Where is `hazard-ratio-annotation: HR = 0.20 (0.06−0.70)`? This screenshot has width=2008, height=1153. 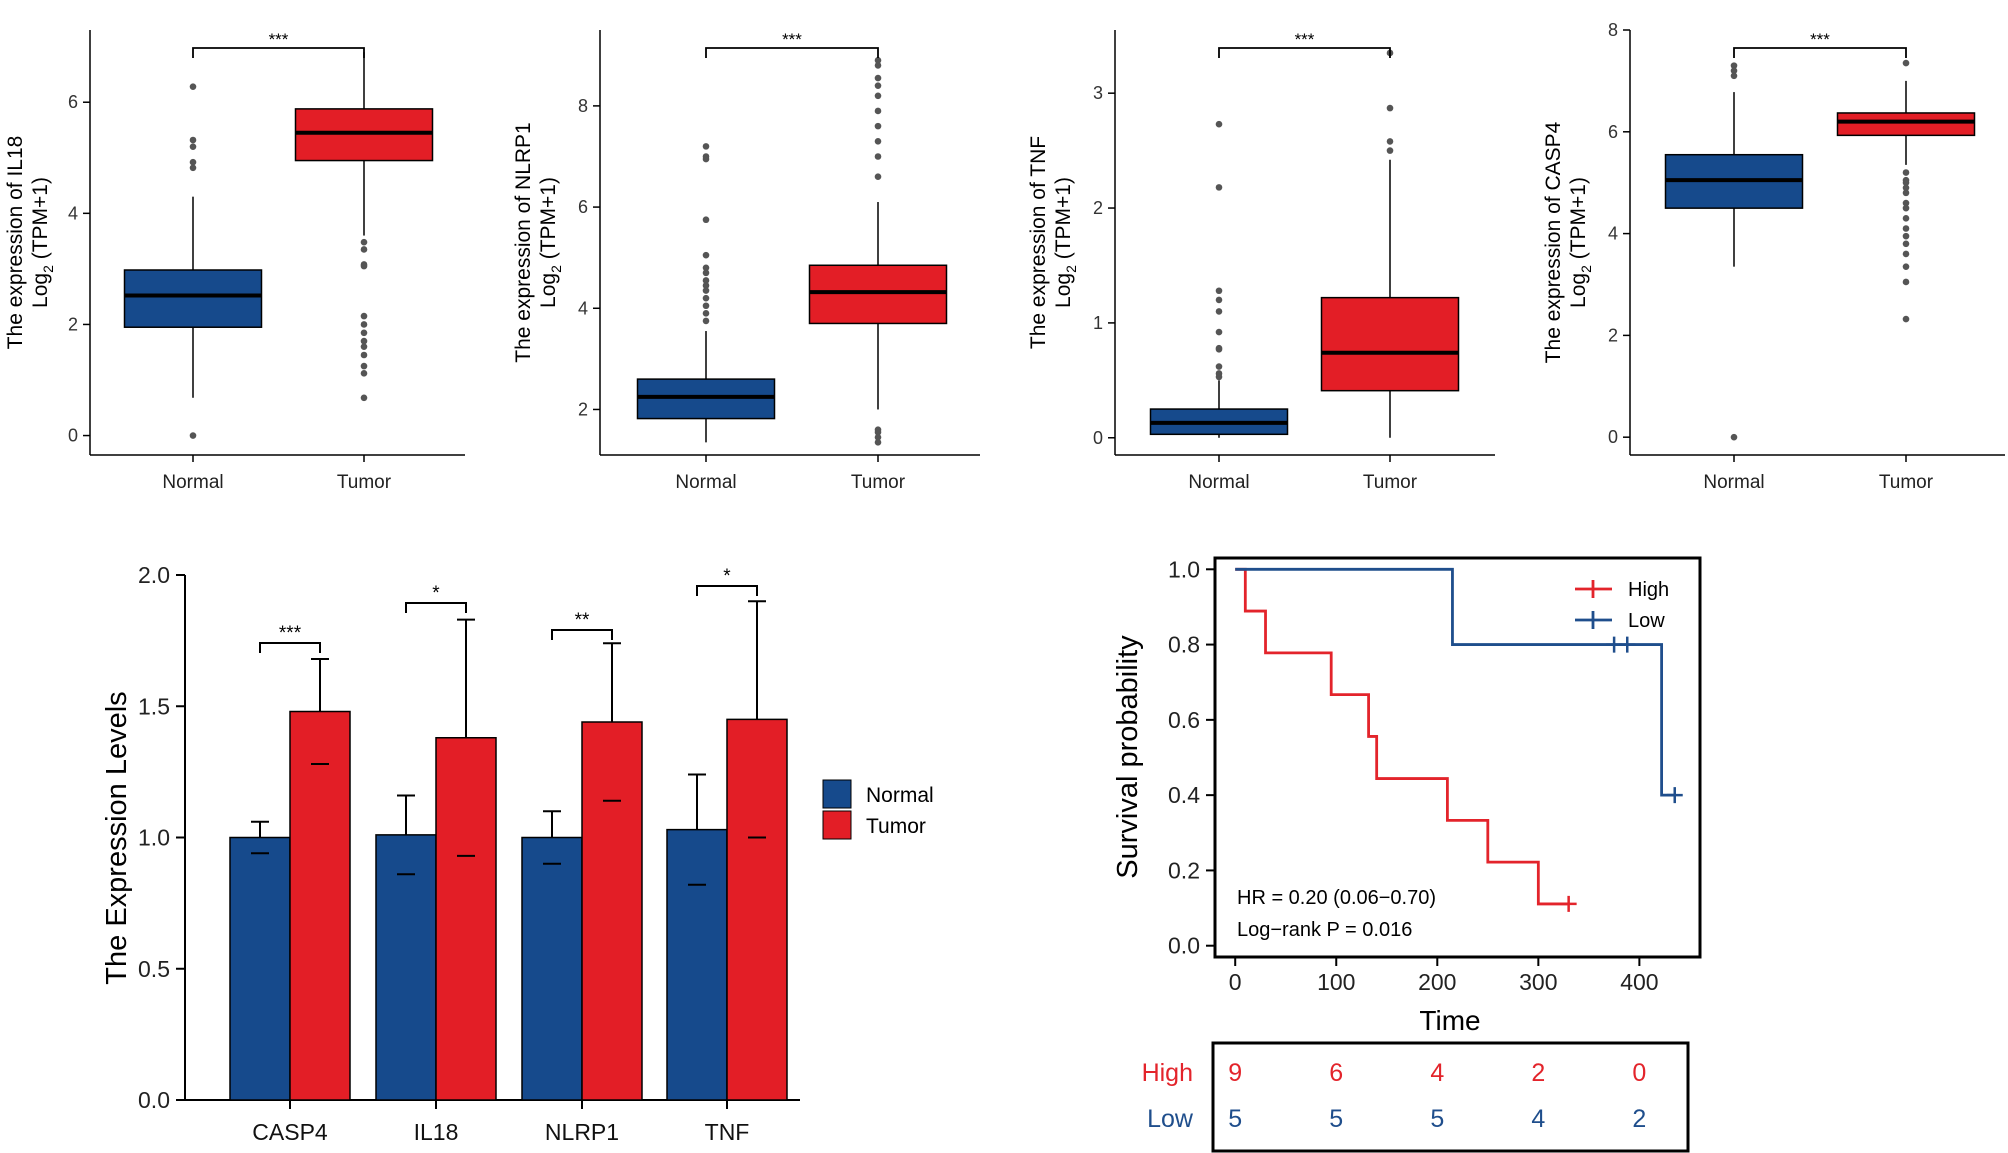
hazard-ratio-annotation: HR = 0.20 (0.06−0.70) is located at coordinates (1336, 898).